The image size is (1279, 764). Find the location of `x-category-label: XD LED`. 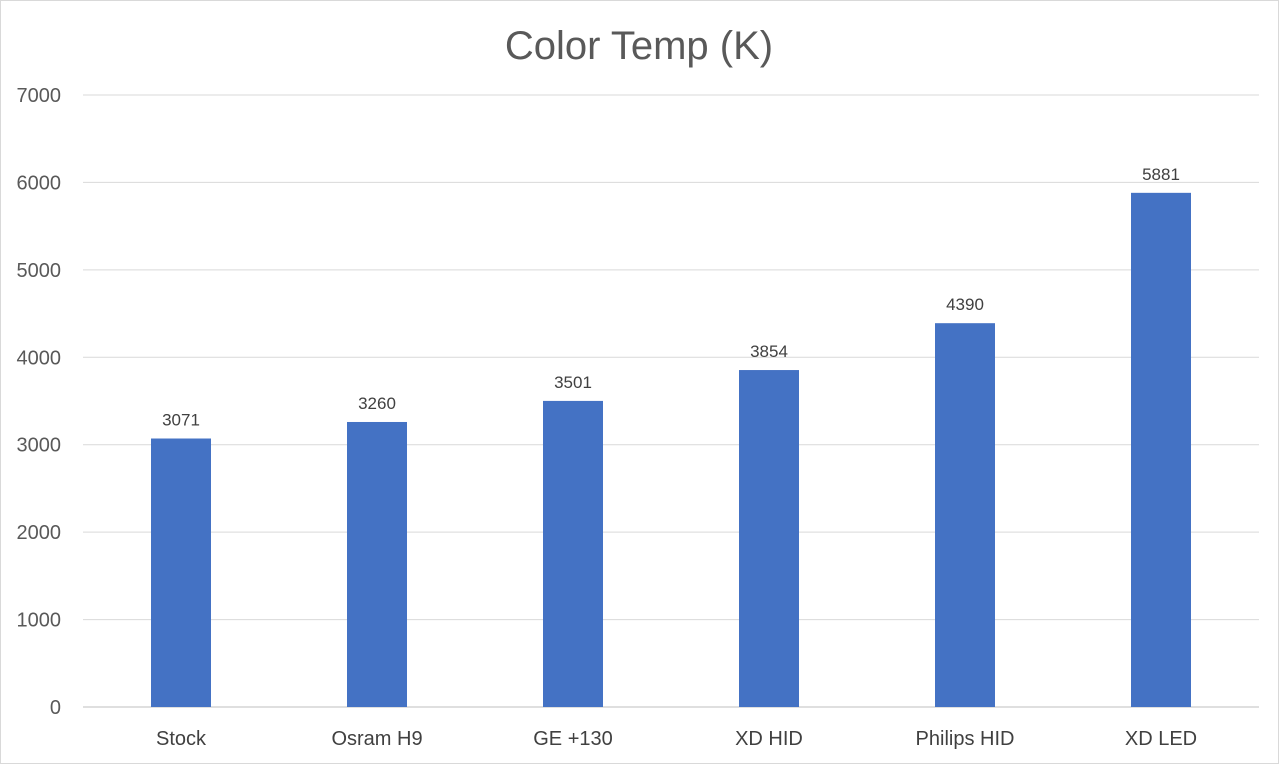

x-category-label: XD LED is located at coordinates (1161, 739).